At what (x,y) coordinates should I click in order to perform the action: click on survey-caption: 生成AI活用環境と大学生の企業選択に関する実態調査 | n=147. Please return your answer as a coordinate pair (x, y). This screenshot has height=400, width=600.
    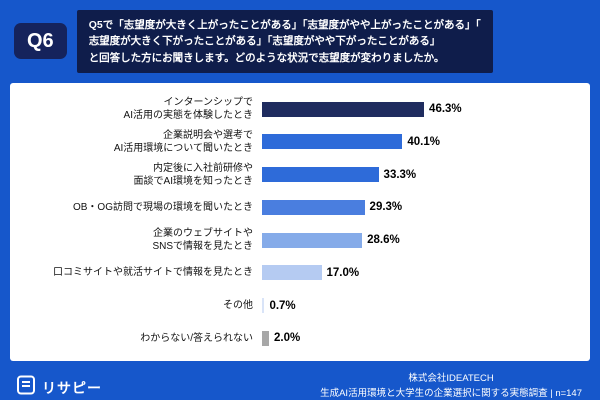
    Looking at the image, I should click on (451, 393).